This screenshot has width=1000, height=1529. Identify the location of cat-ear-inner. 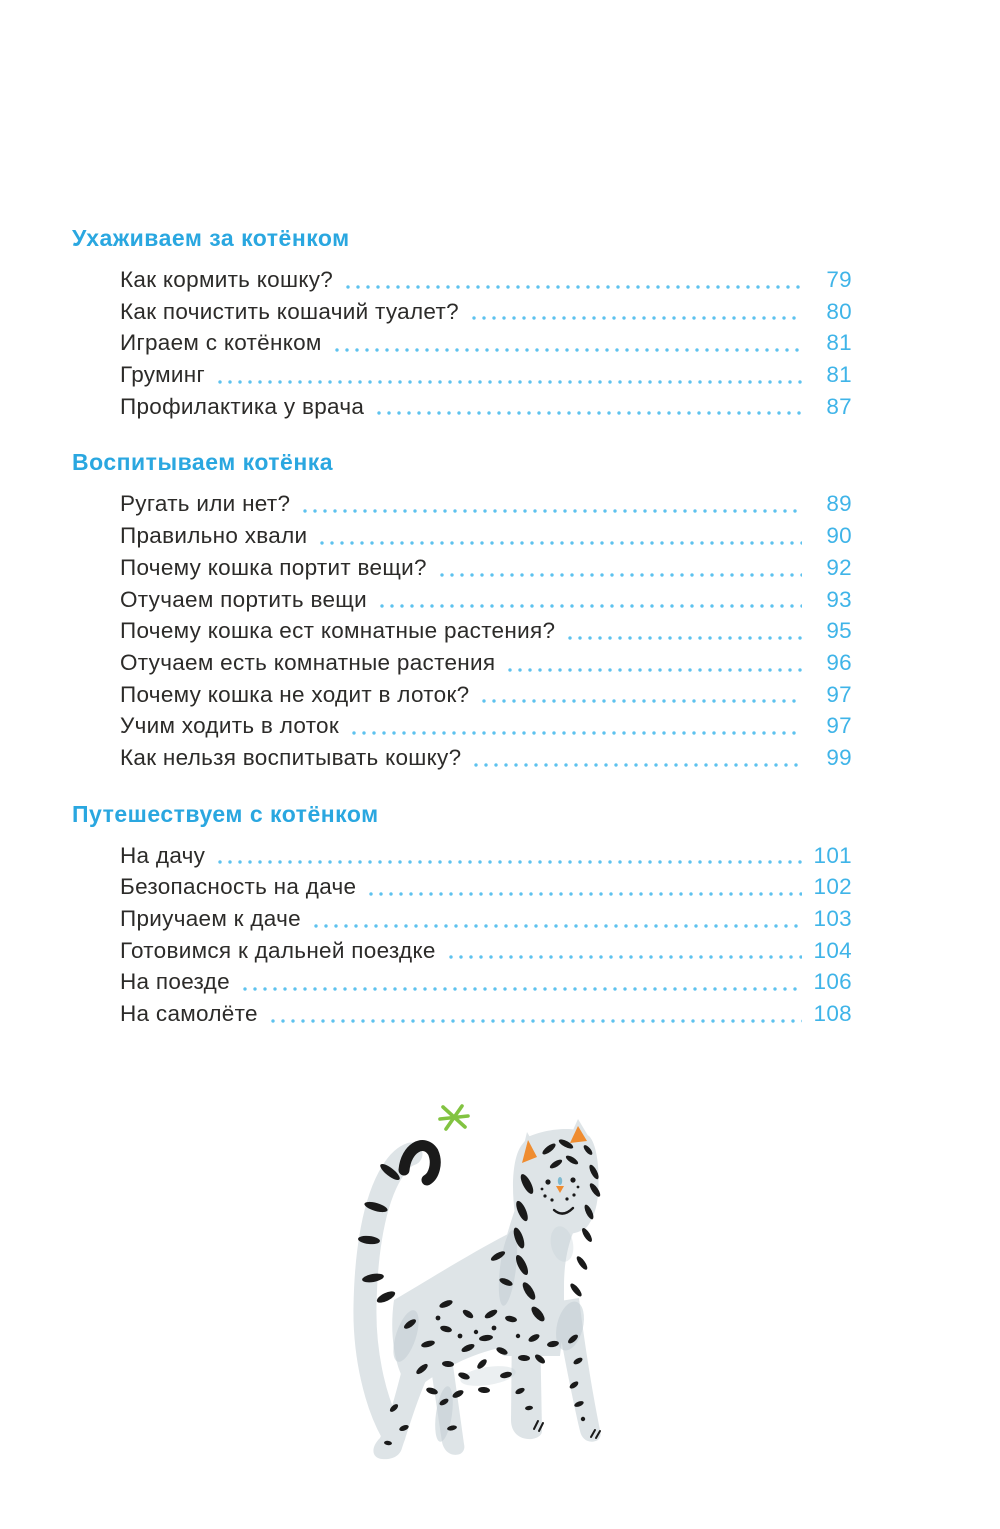
(554, 1144).